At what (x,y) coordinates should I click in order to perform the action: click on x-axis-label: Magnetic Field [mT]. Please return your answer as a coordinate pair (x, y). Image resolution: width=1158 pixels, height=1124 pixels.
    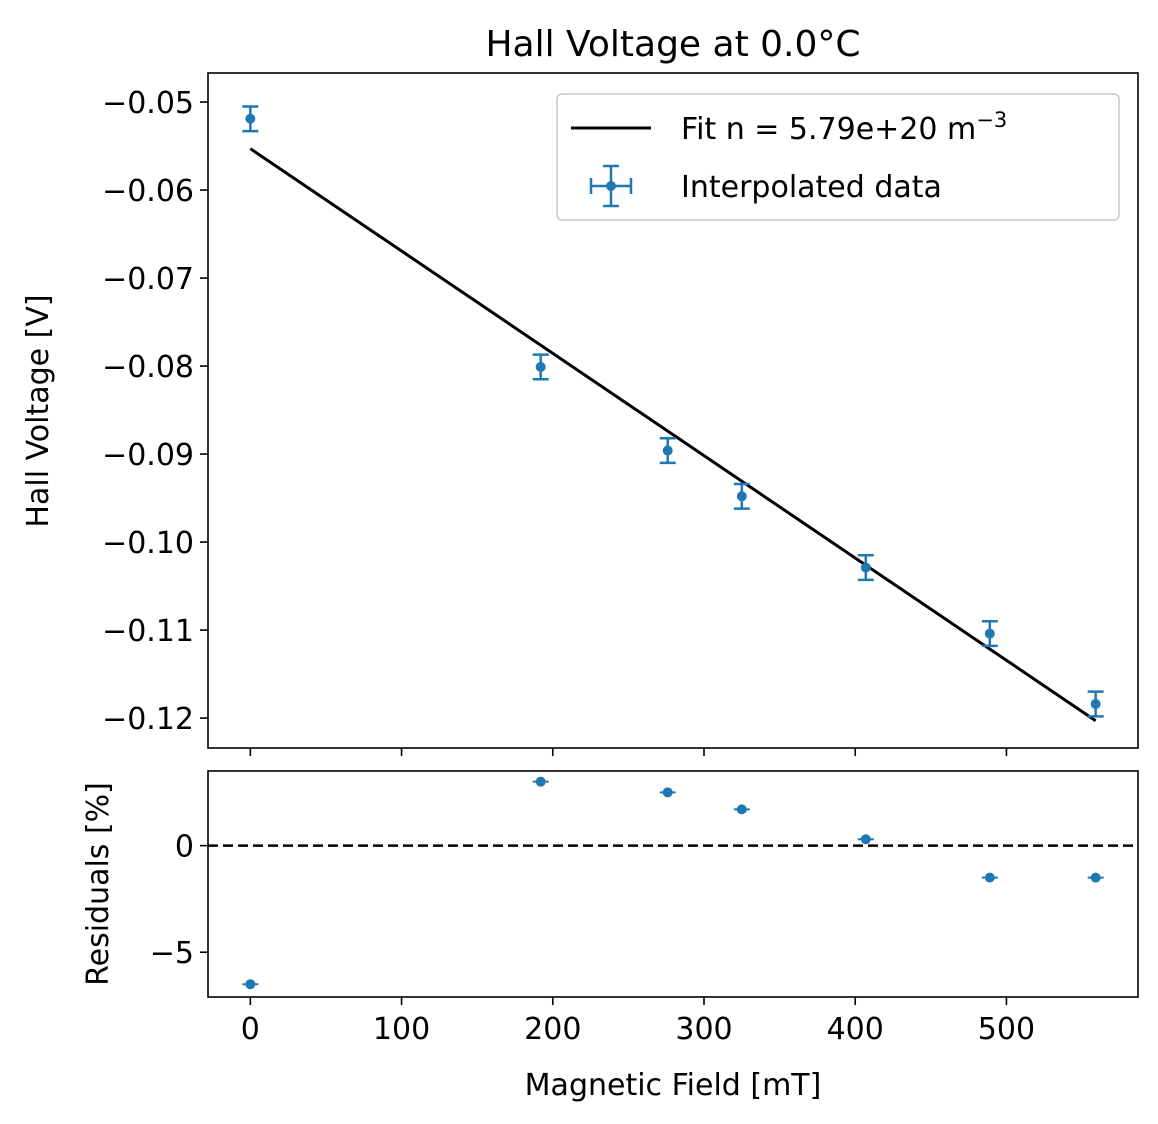
    Looking at the image, I should click on (673, 1085).